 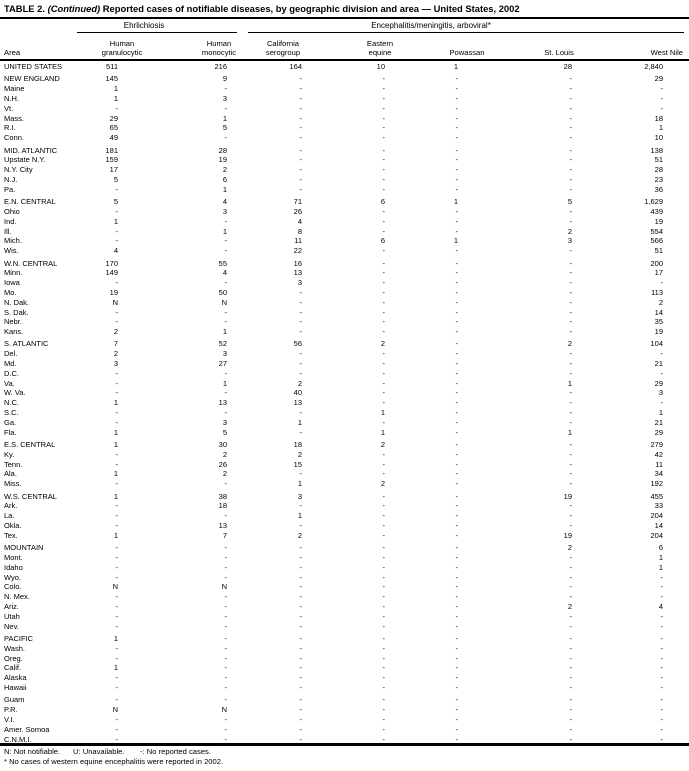 I want to click on value-cell: 138, so click(x=656, y=150).